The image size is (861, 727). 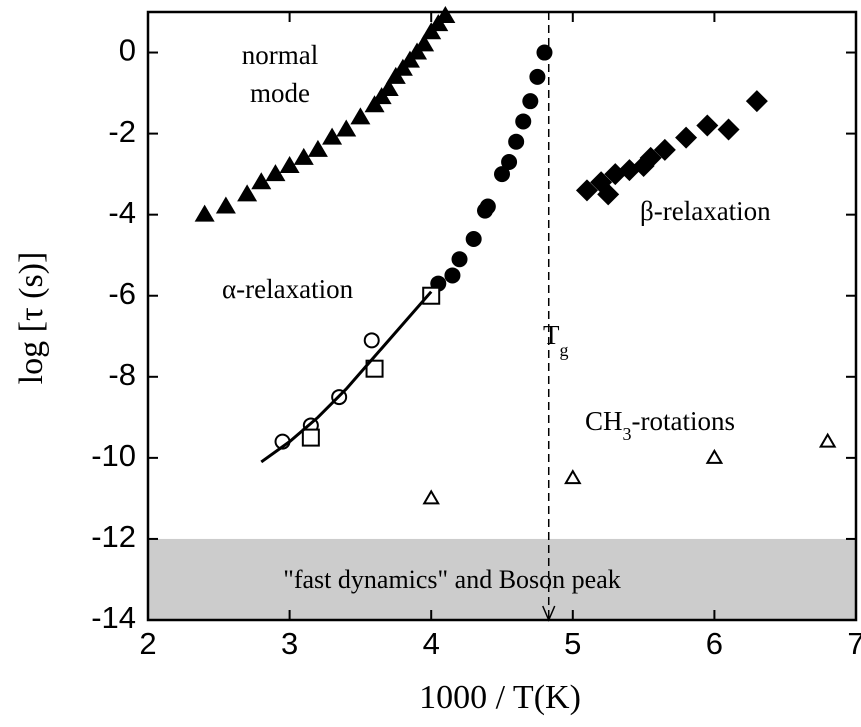 What do you see at coordinates (714, 643) in the screenshot?
I see `x-tick-label: 6` at bounding box center [714, 643].